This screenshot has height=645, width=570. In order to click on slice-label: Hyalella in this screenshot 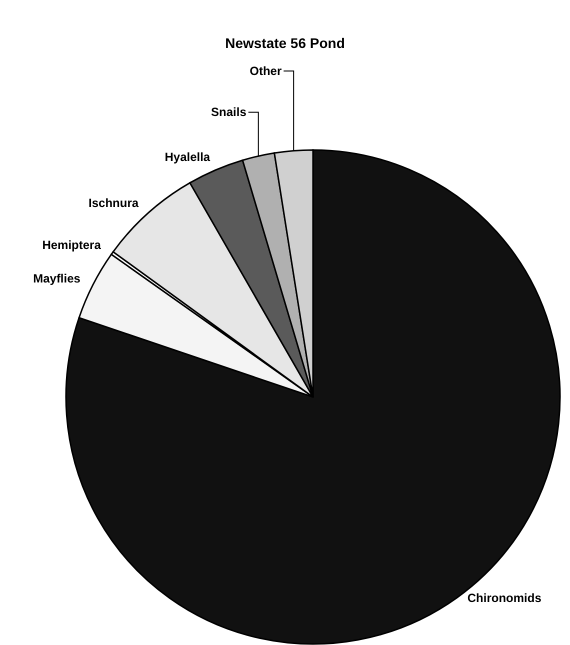, I will do `click(187, 157)`.